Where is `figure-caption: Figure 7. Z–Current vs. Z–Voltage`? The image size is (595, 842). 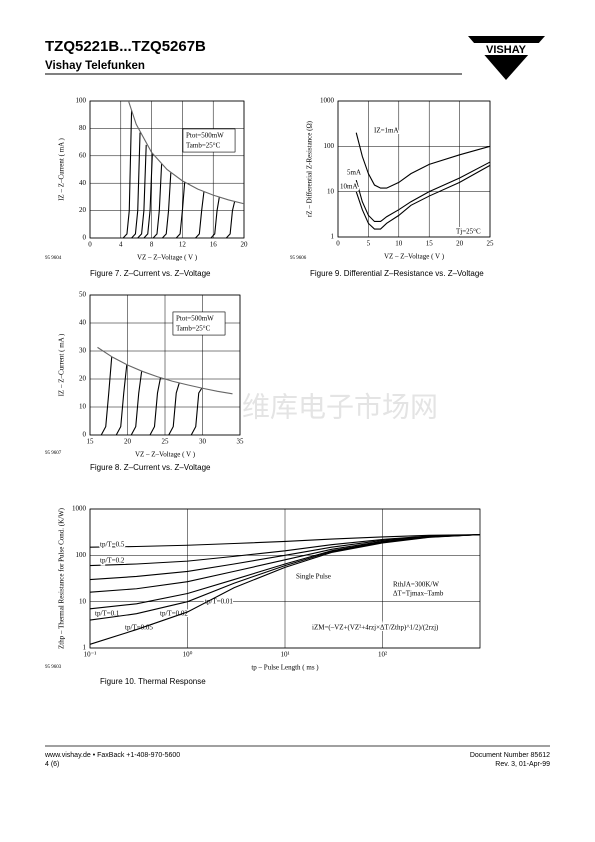
figure-caption: Figure 7. Z–Current vs. Z–Voltage is located at coordinates (150, 273).